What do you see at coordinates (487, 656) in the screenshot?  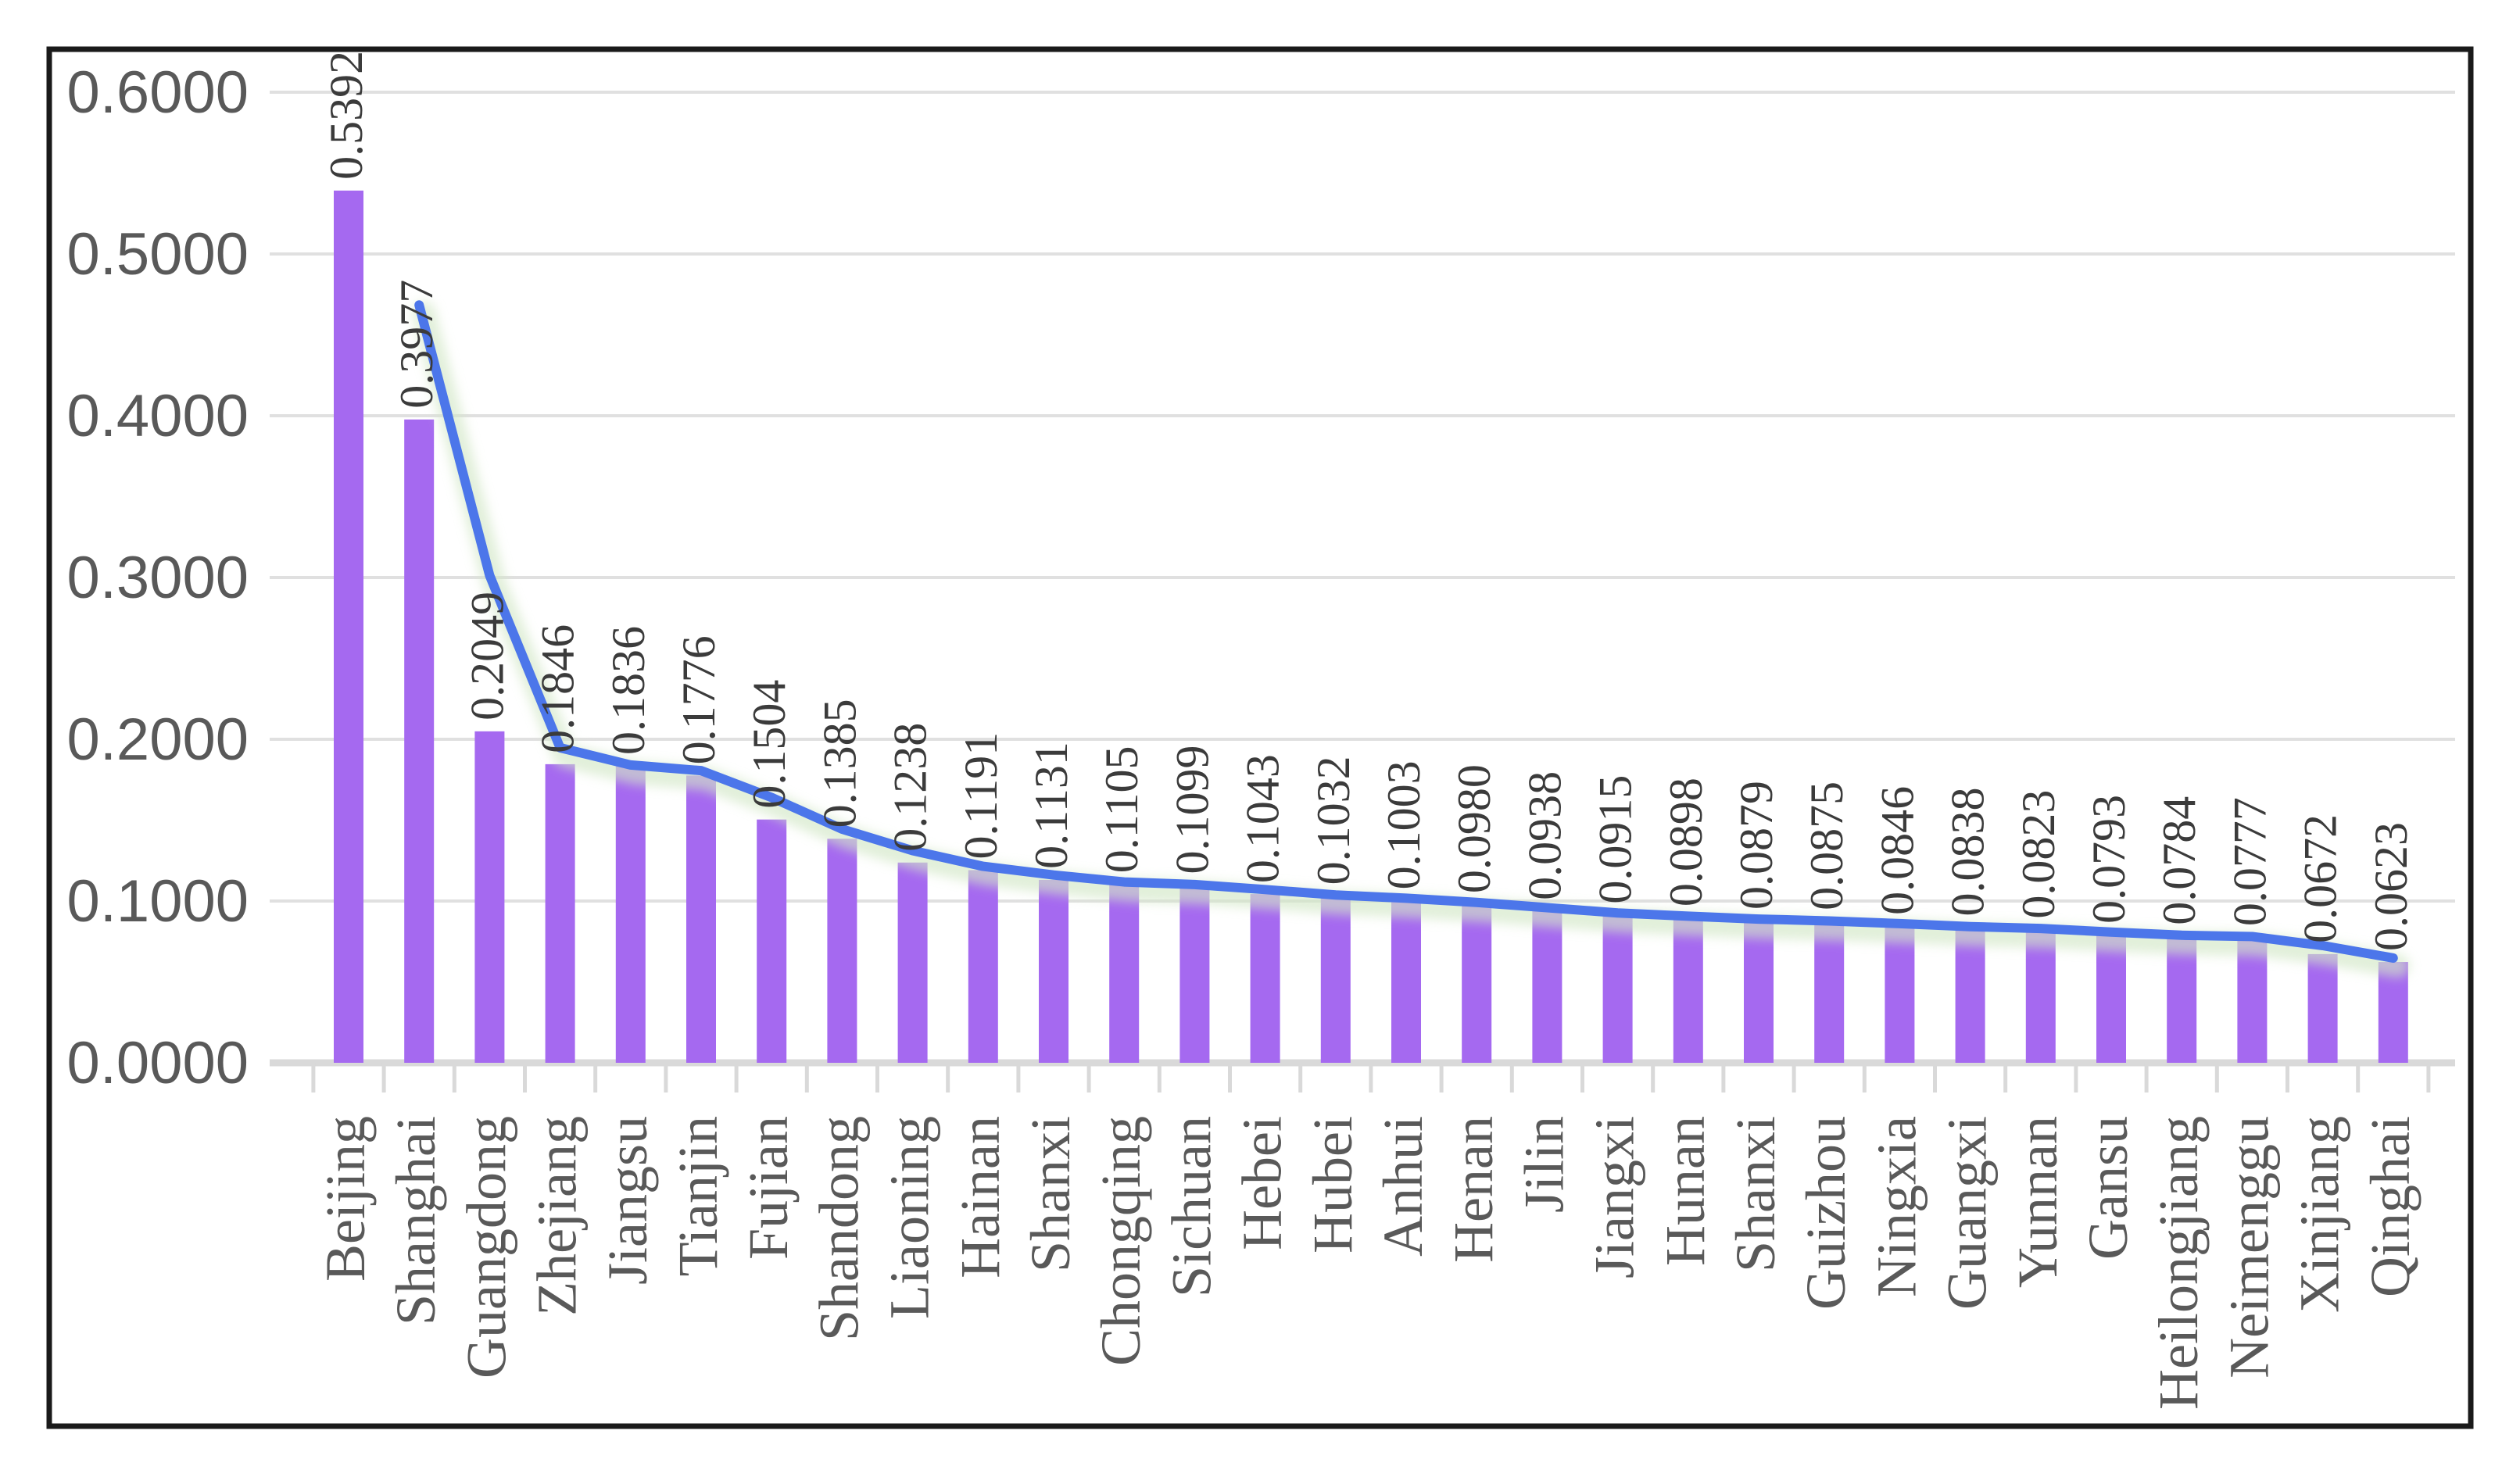 I see `bar-value-label-2: 0.2049` at bounding box center [487, 656].